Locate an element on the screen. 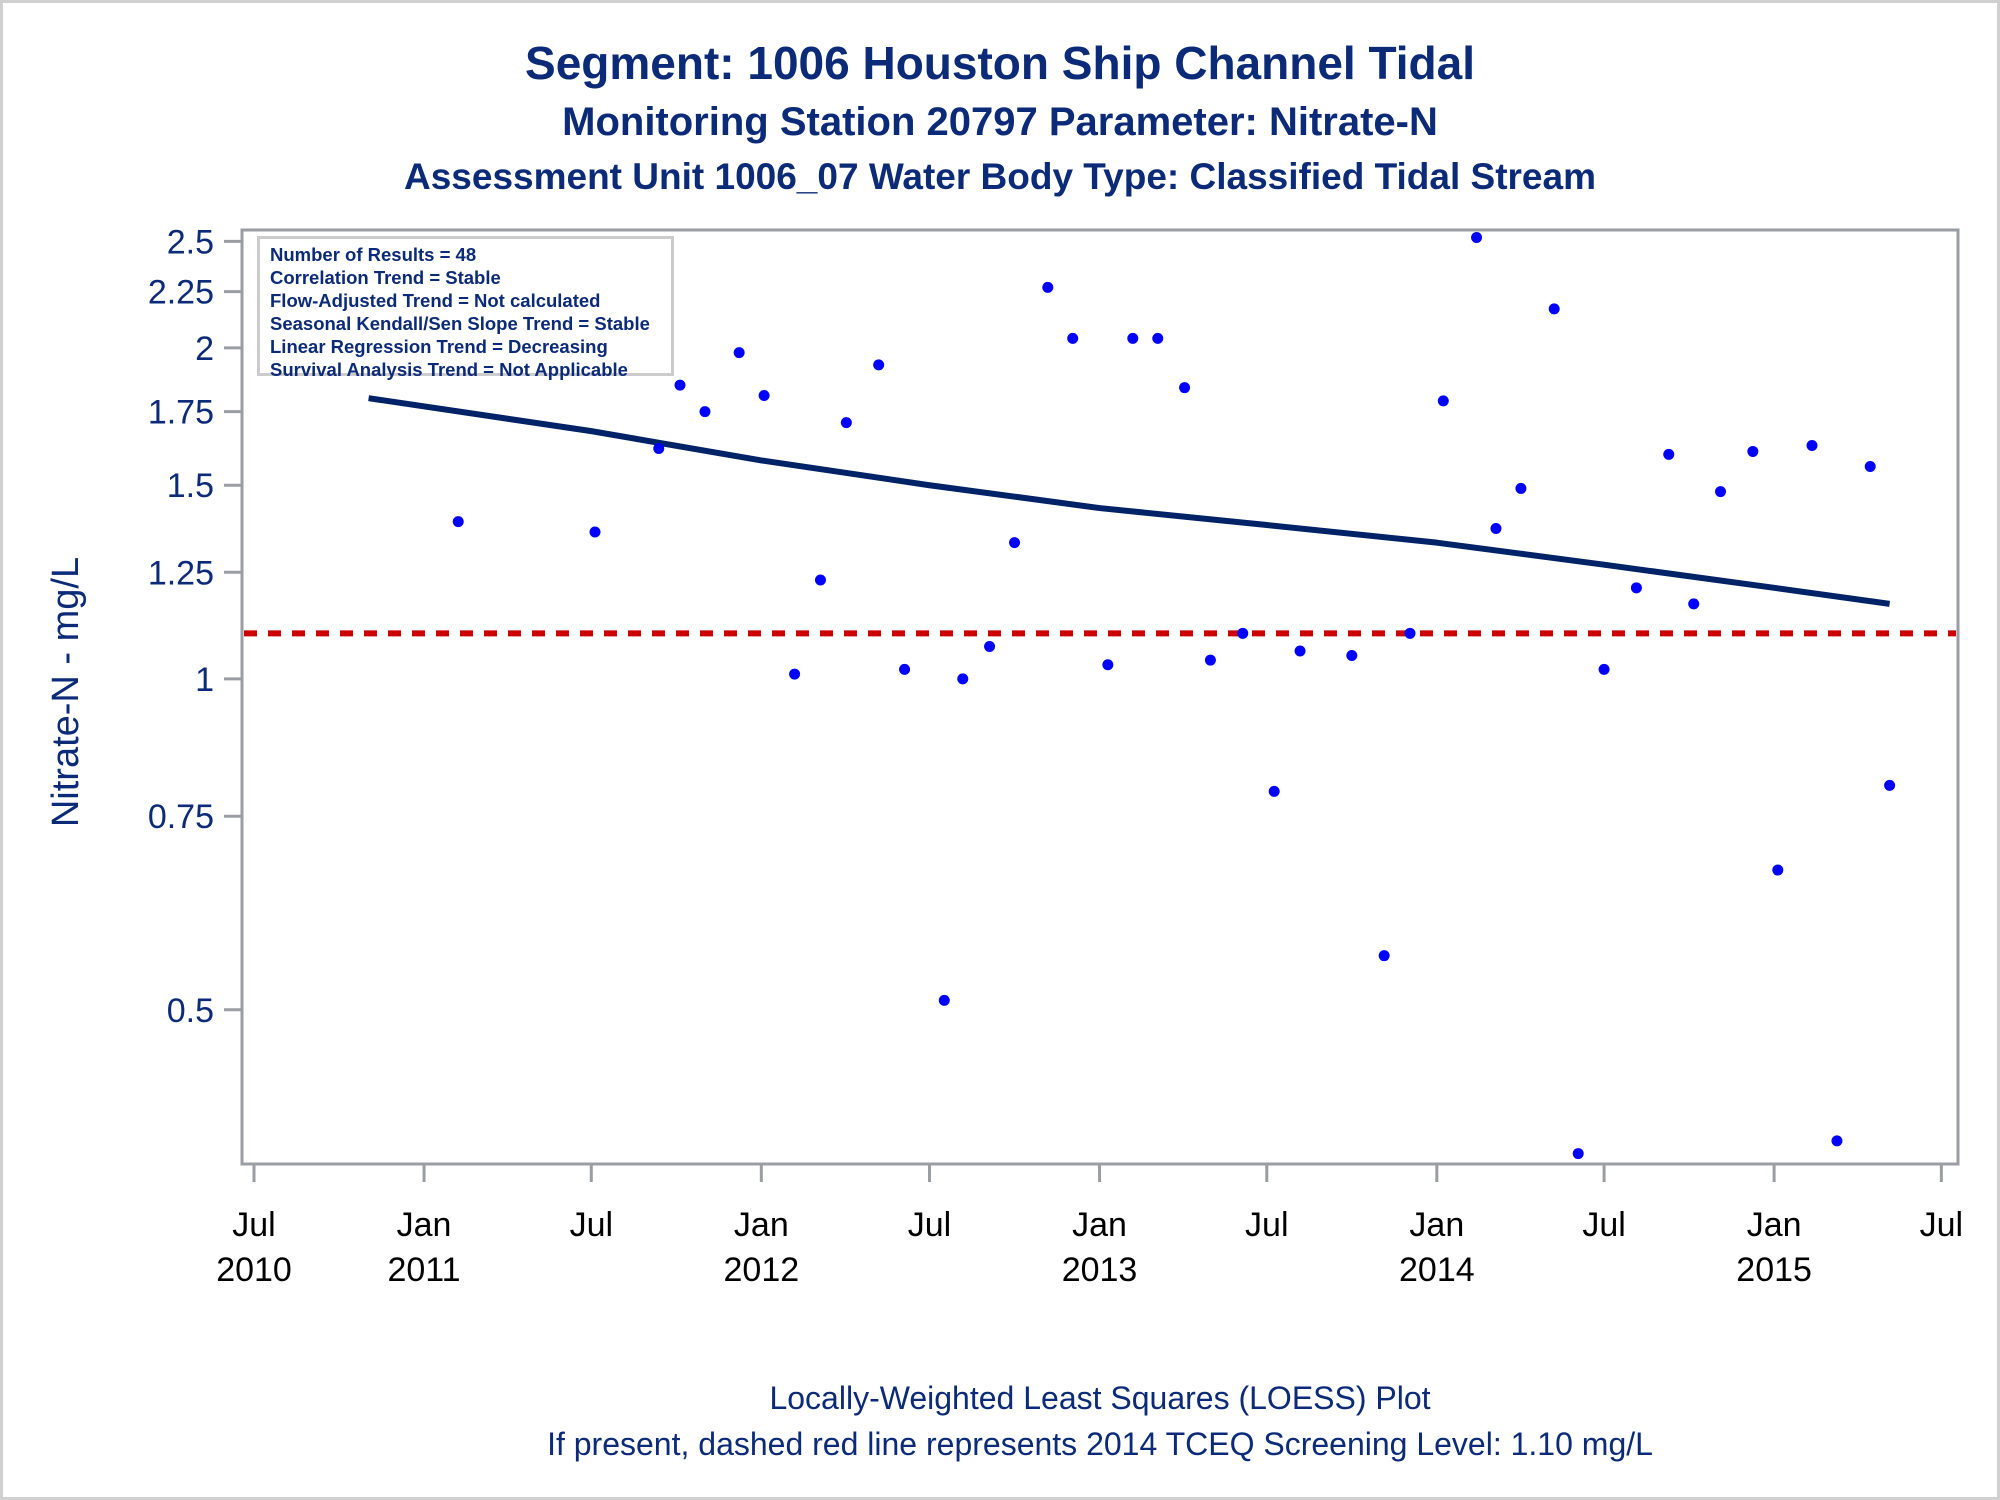  y-tick-label: 2.5 is located at coordinates (190, 242).